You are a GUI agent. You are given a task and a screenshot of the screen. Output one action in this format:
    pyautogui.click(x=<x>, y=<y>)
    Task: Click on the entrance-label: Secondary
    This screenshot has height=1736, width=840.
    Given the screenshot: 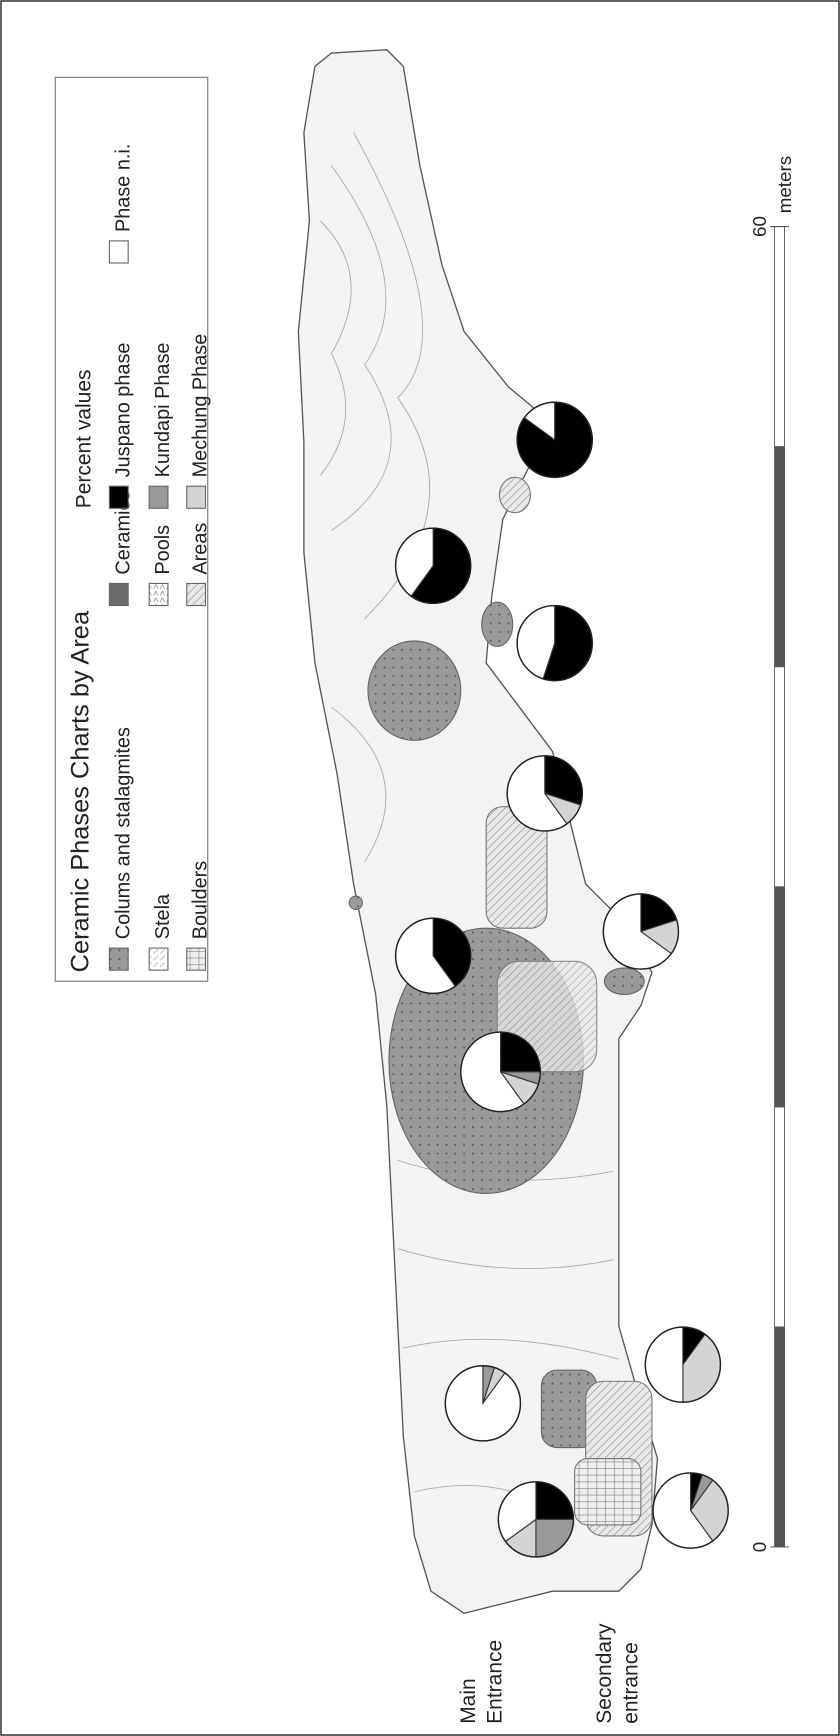 What is the action you would take?
    pyautogui.click(x=604, y=1673)
    